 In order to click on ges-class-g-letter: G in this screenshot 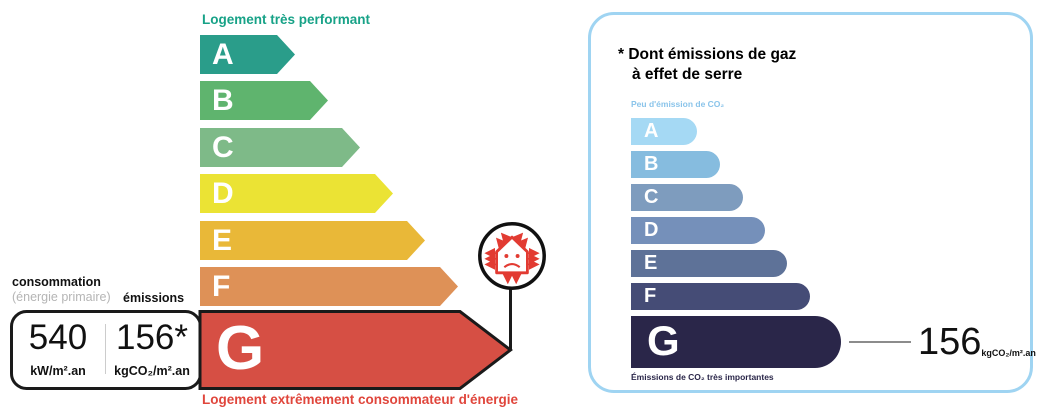, I will do `click(663, 340)`.